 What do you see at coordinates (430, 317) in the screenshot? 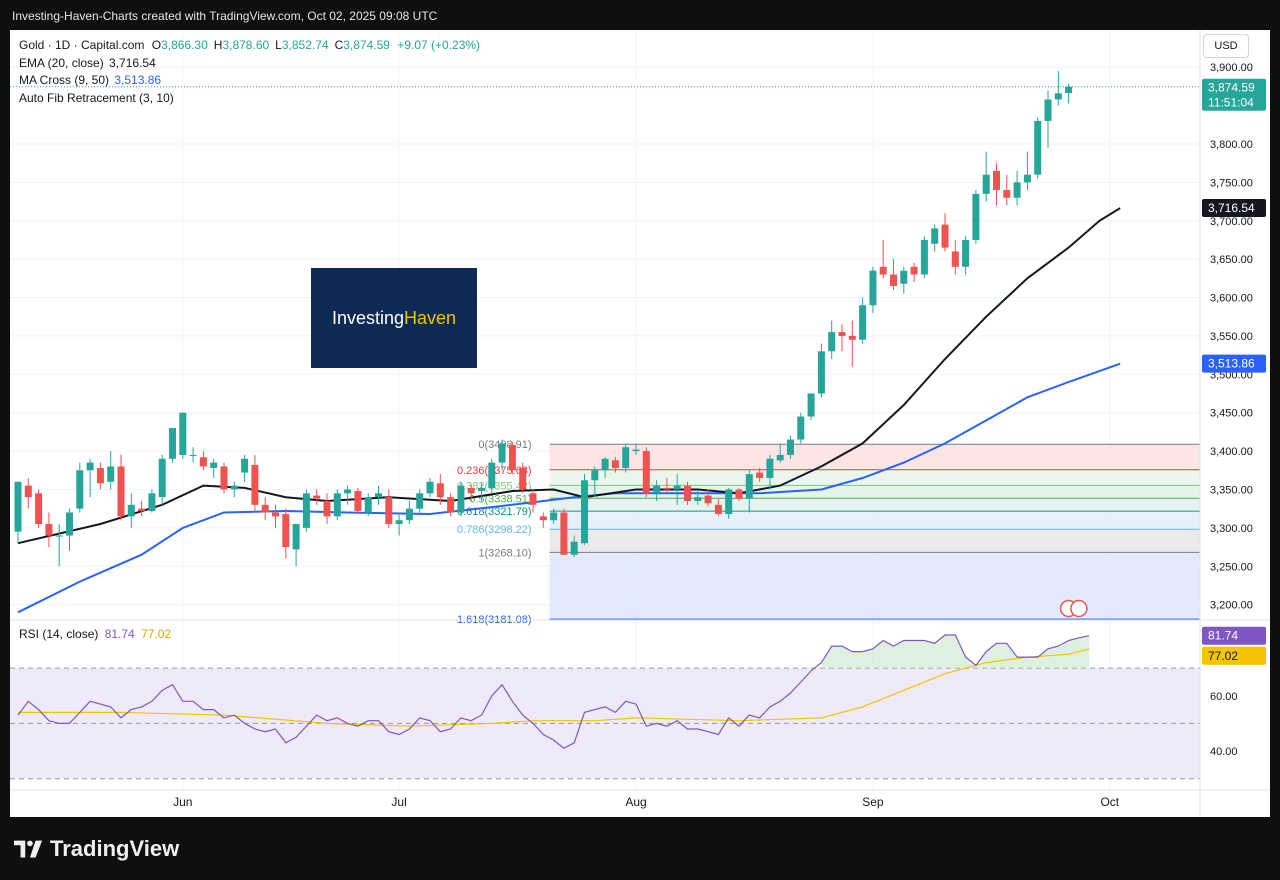
I see `logo-text-haven: Haven` at bounding box center [430, 317].